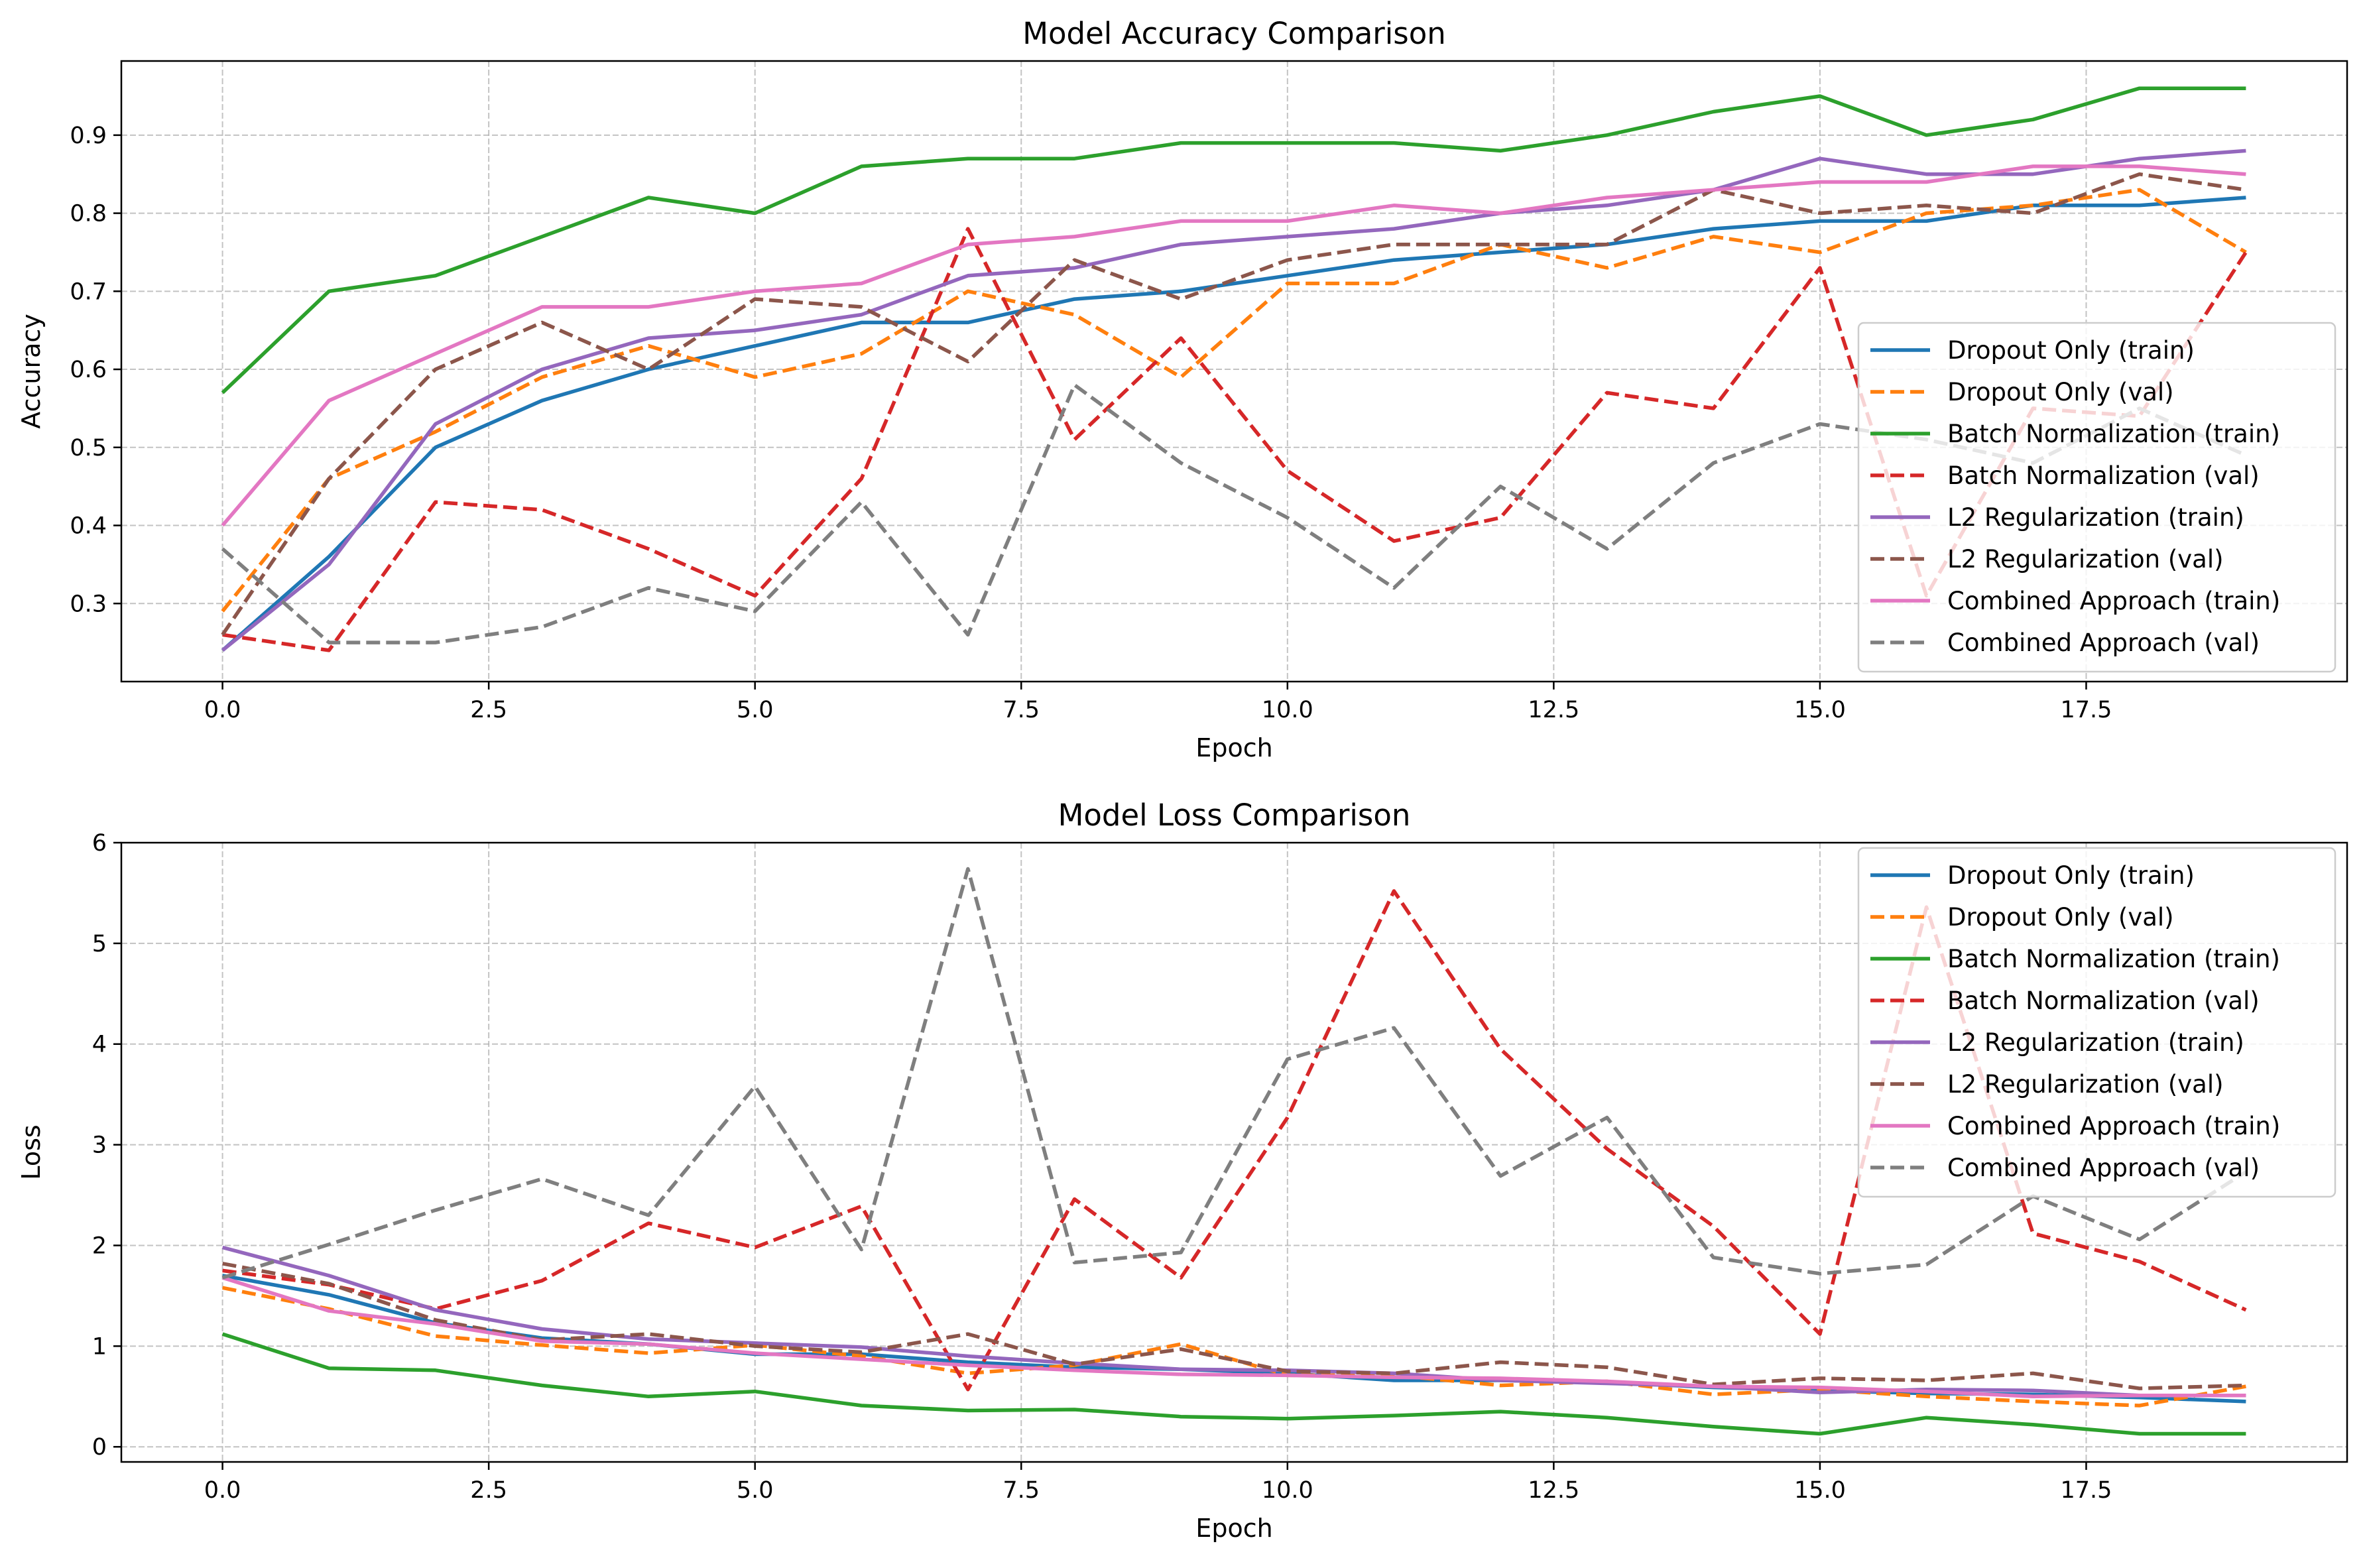 The image size is (2367, 1568). What do you see at coordinates (99, 944) in the screenshot?
I see `y-tick-label: 5` at bounding box center [99, 944].